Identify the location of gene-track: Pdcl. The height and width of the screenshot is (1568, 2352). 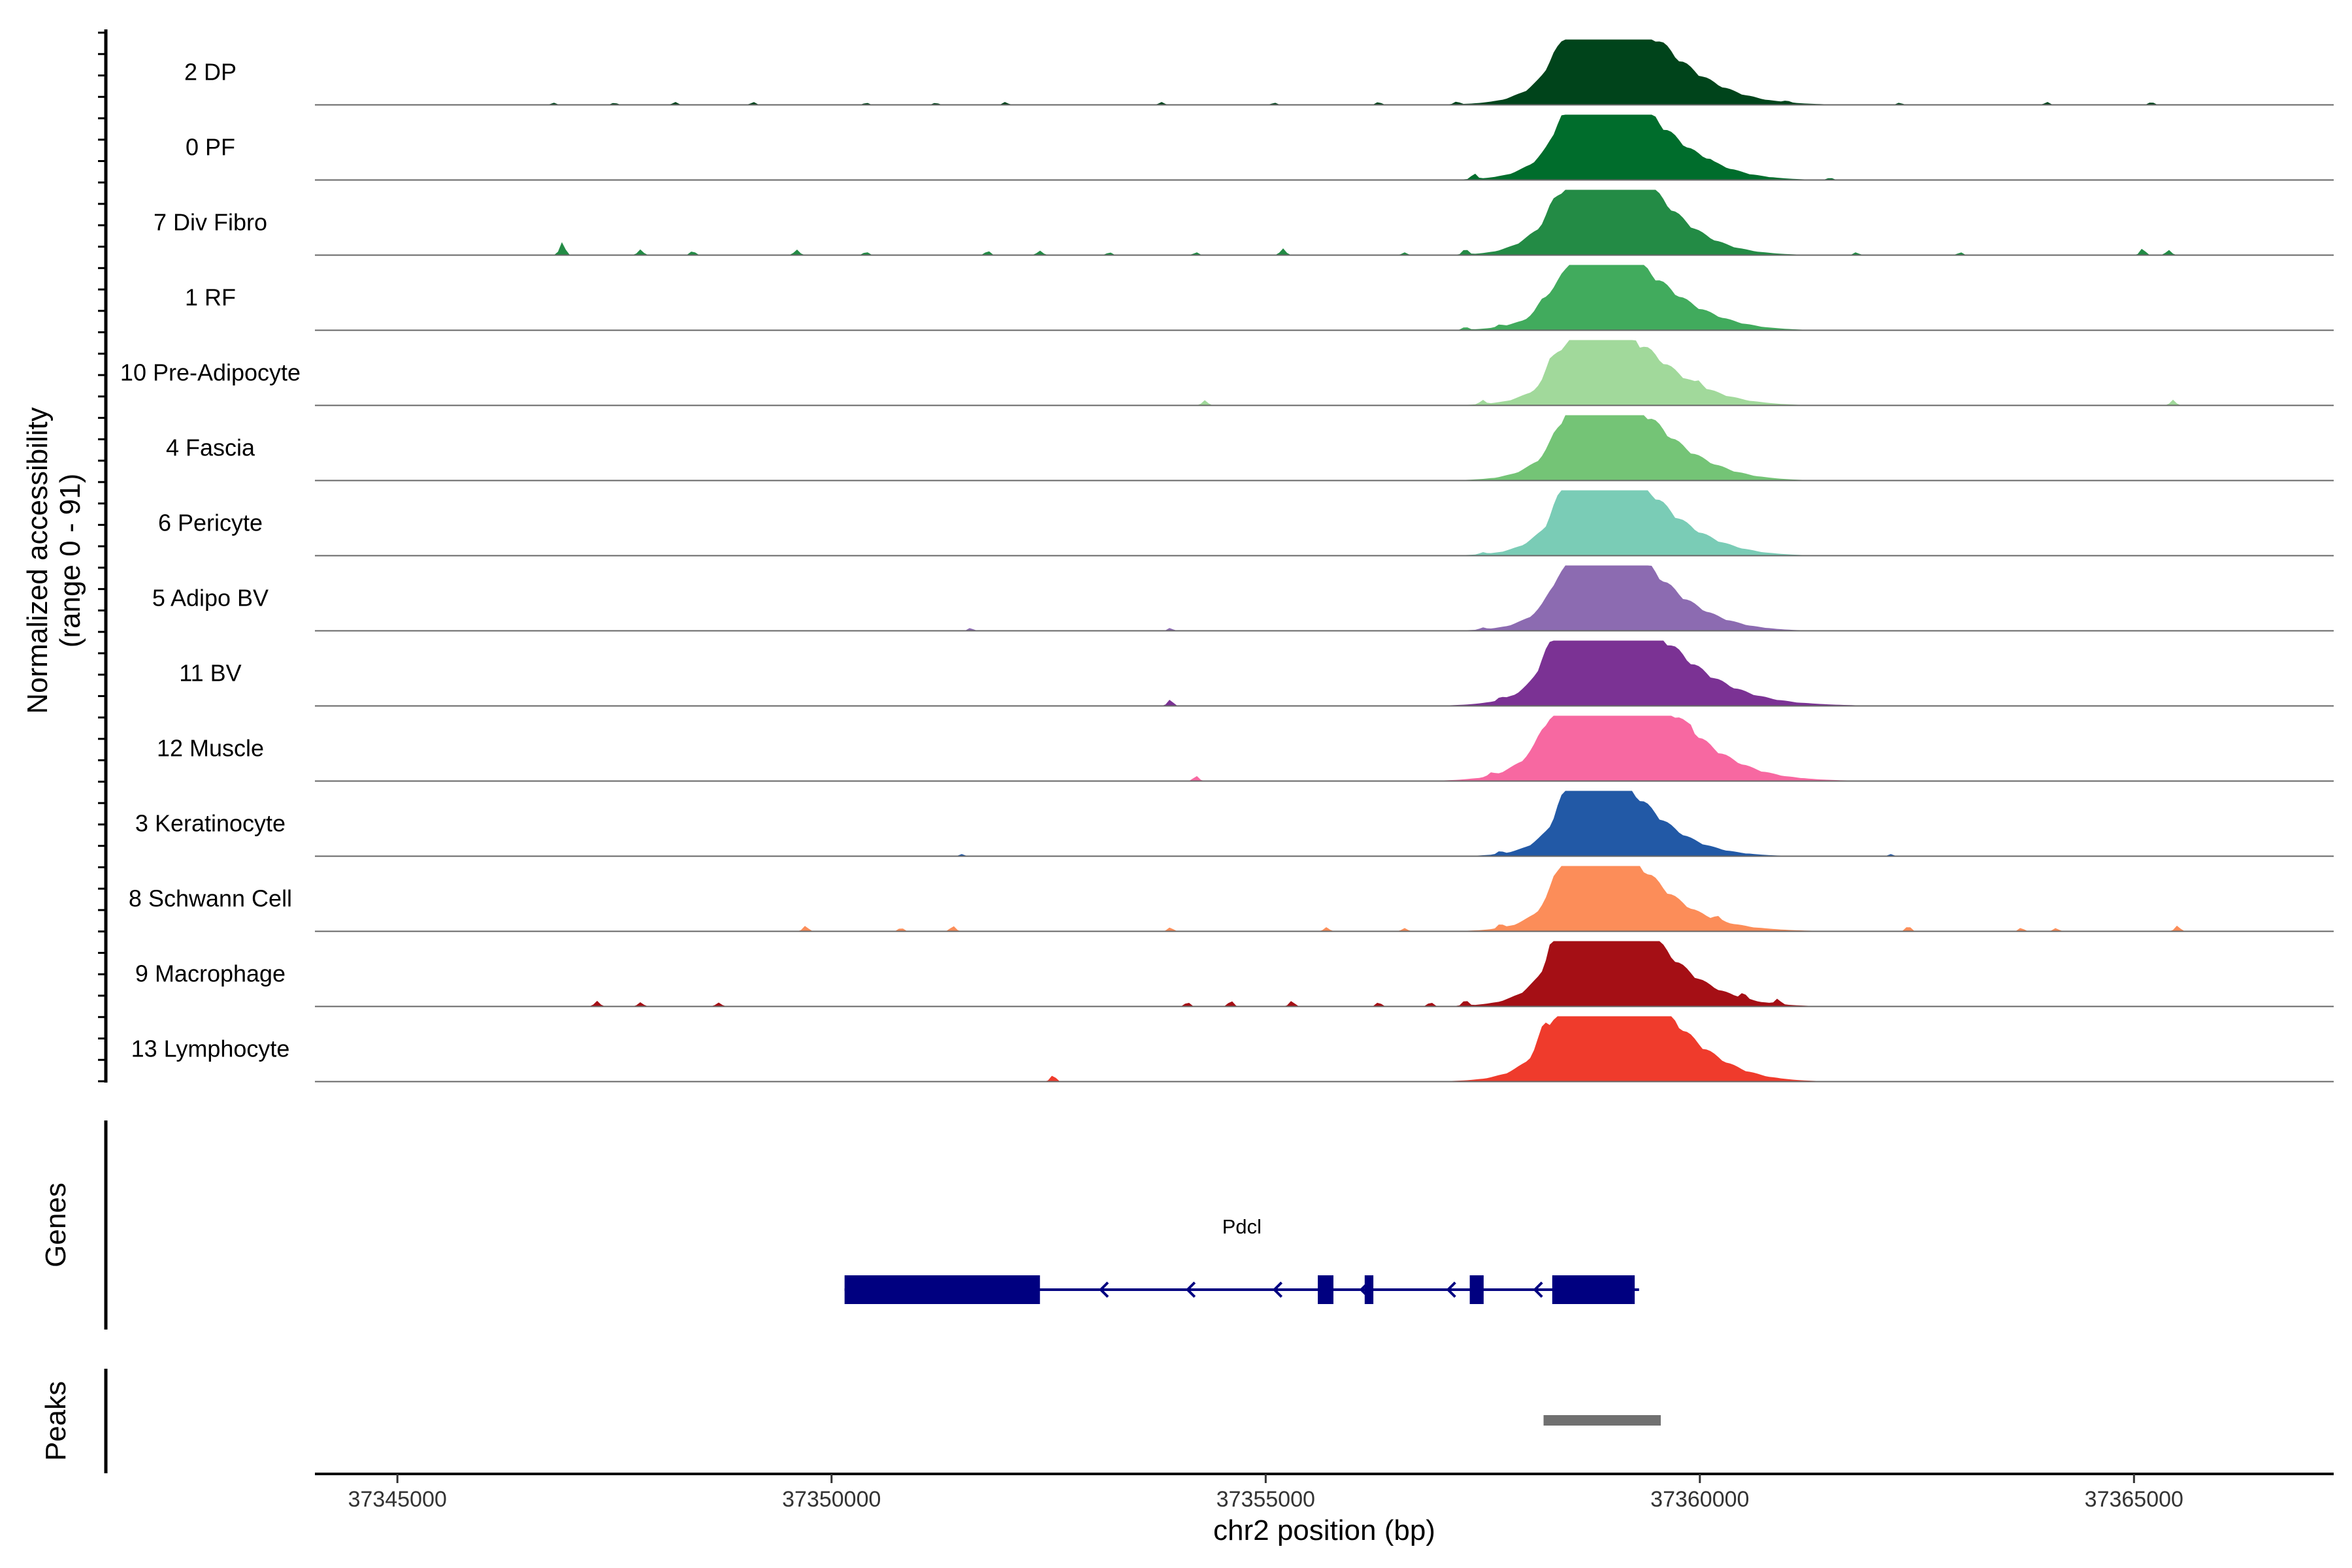
(1241, 1259).